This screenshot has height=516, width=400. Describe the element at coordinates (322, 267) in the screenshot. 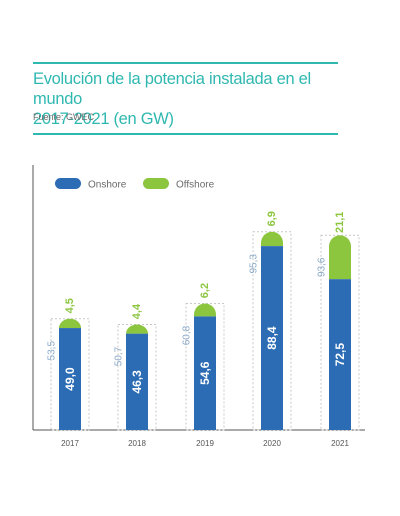

I see `value-total-2021: 93,6` at that location.